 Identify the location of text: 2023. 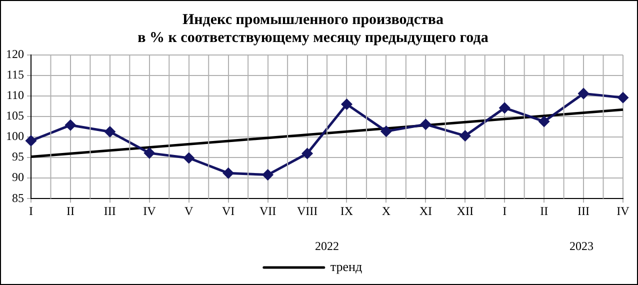
(582, 245).